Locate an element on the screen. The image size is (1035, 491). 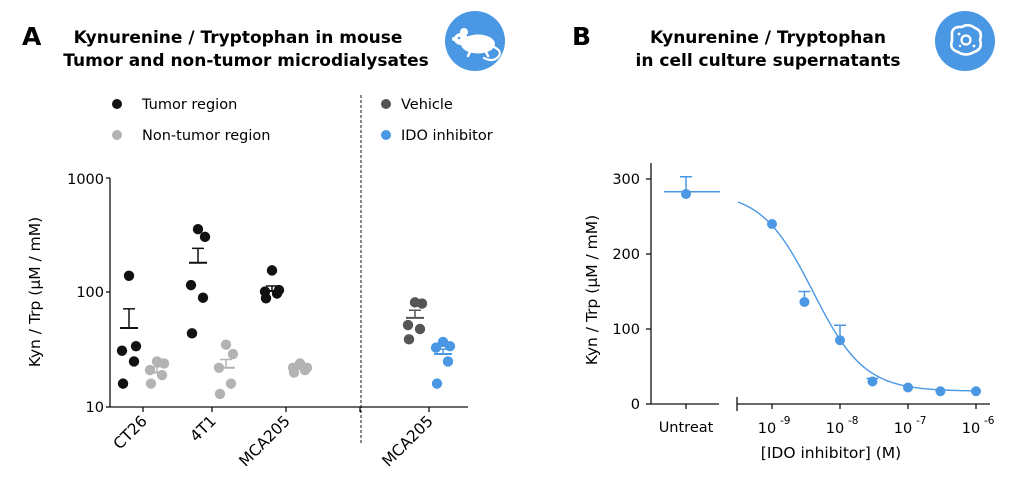
data-point-untreated is located at coordinates (686, 194).